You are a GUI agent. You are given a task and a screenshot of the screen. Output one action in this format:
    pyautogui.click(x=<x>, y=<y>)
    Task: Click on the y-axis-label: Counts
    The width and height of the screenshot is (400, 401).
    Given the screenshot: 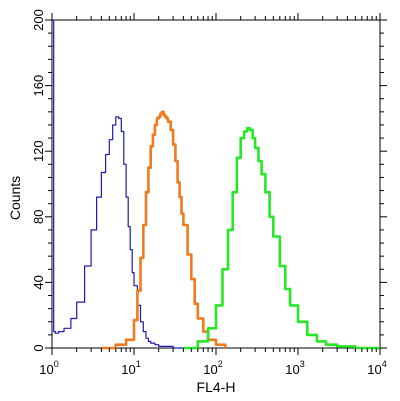 What is the action you would take?
    pyautogui.click(x=15, y=198)
    